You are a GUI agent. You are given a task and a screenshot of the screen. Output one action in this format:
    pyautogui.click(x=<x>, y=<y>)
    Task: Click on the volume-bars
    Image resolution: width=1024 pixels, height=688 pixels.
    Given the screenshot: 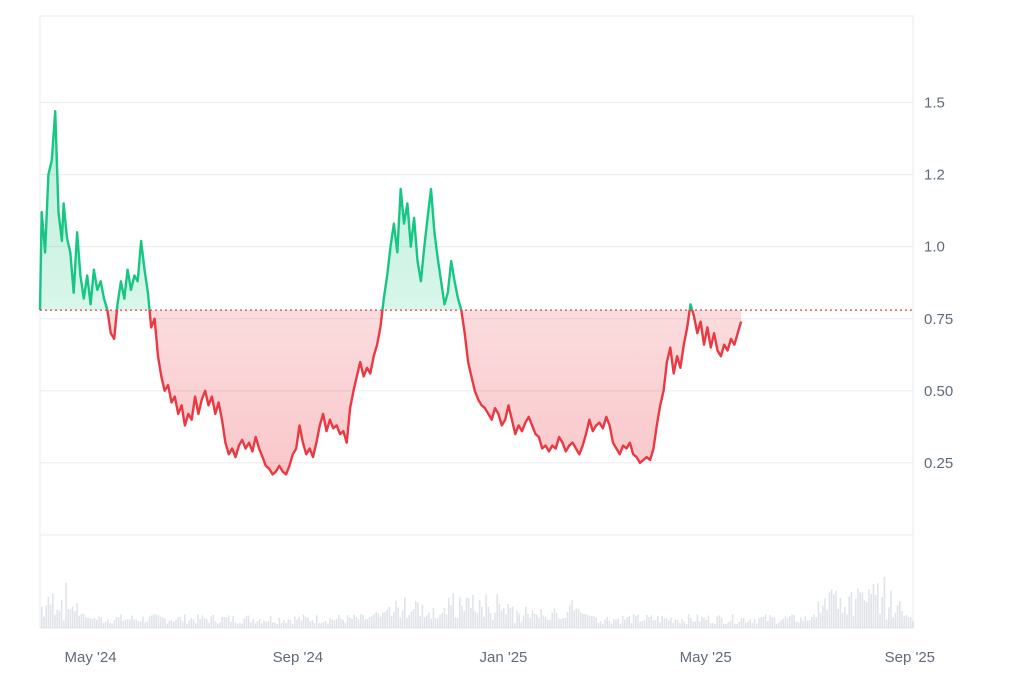 What is the action you would take?
    pyautogui.click(x=477, y=602)
    